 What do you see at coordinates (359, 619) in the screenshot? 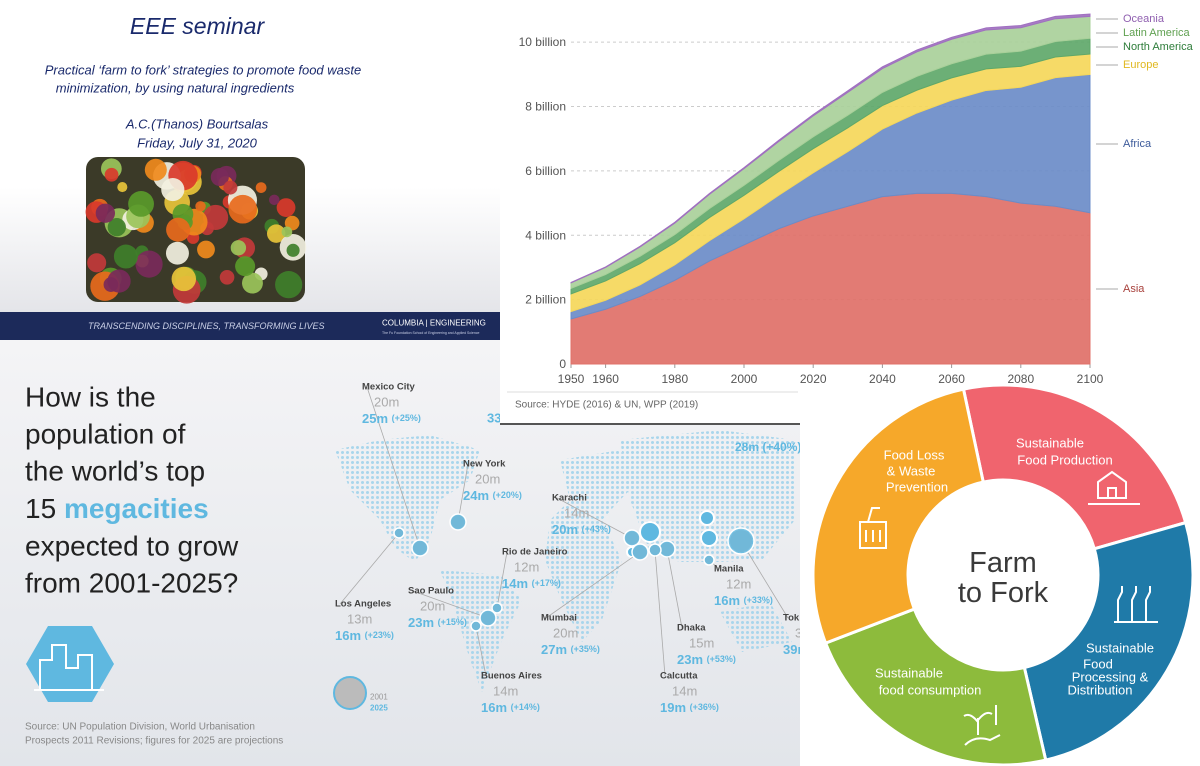
I see `city-pop-2001: 13m` at bounding box center [359, 619].